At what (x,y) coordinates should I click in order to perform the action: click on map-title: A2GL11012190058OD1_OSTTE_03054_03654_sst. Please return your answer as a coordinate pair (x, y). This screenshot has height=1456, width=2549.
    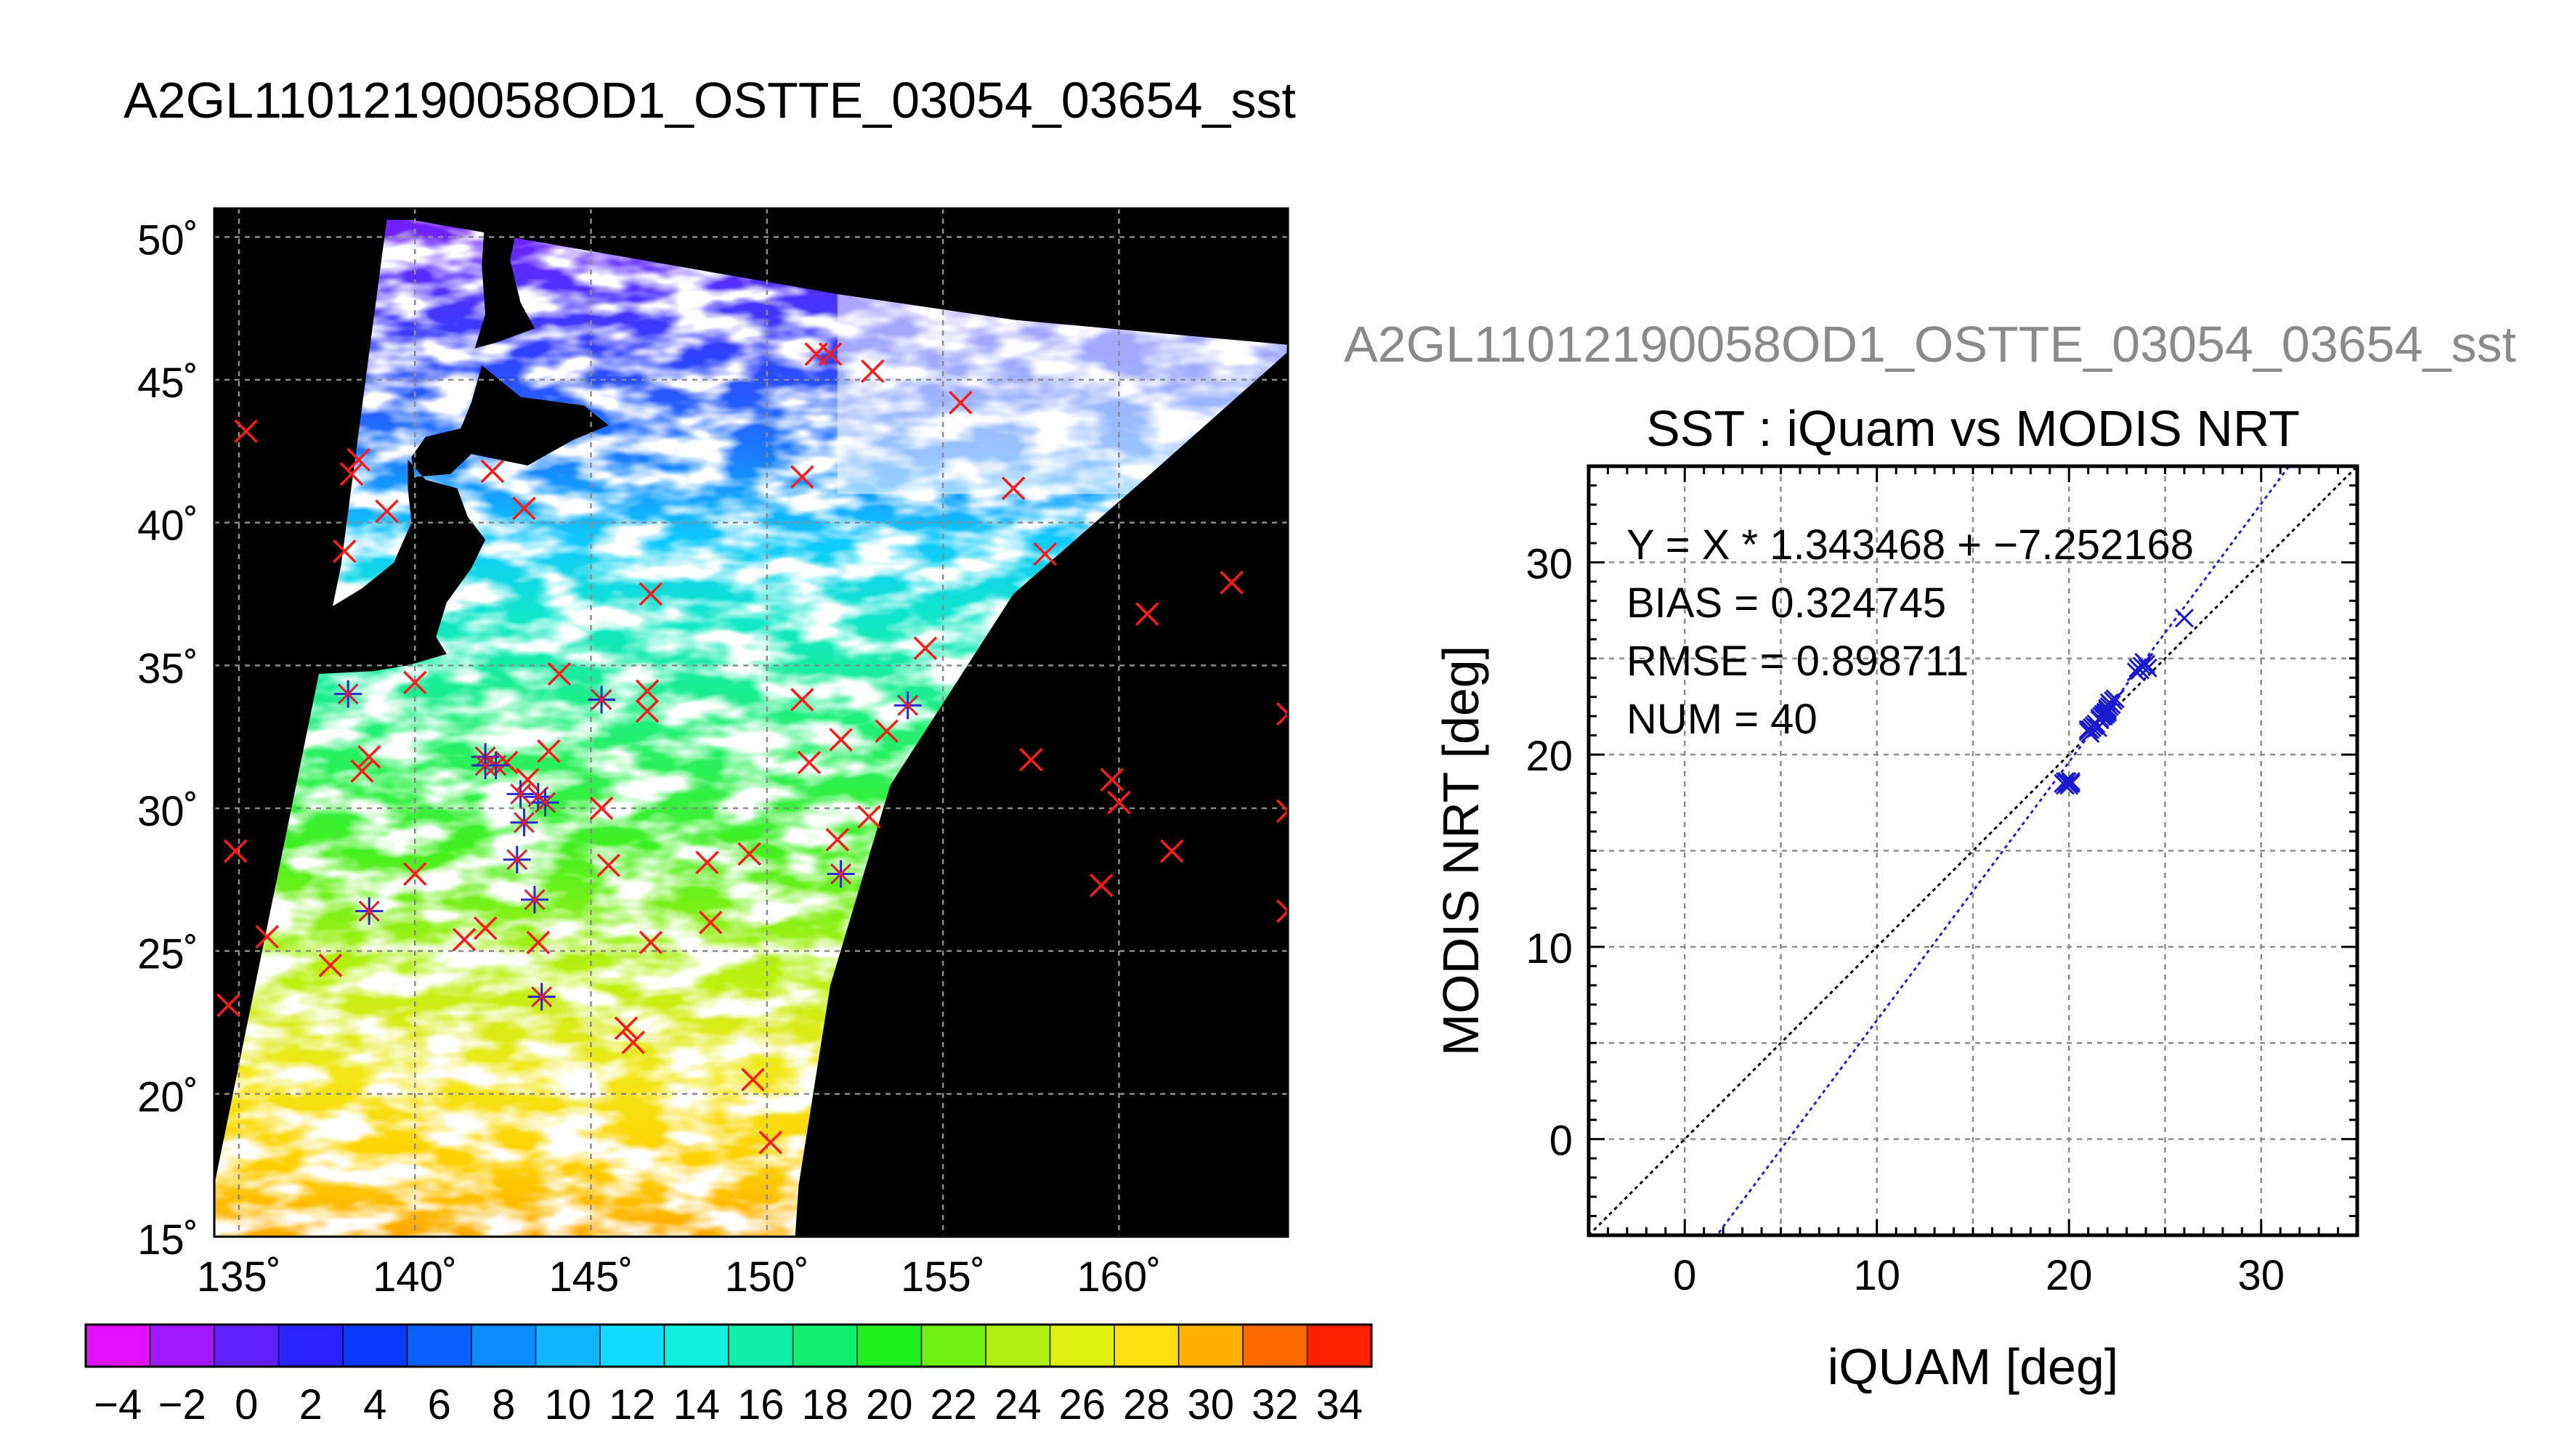
    Looking at the image, I should click on (710, 100).